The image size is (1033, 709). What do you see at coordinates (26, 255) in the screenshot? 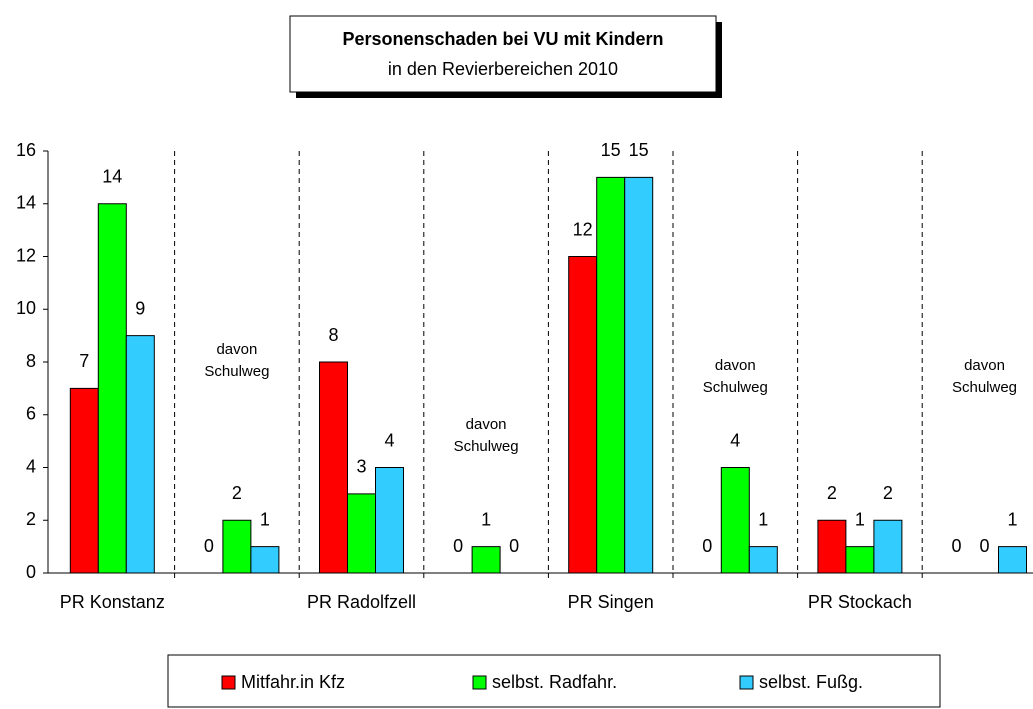
I see `y-tick-label: 12` at bounding box center [26, 255].